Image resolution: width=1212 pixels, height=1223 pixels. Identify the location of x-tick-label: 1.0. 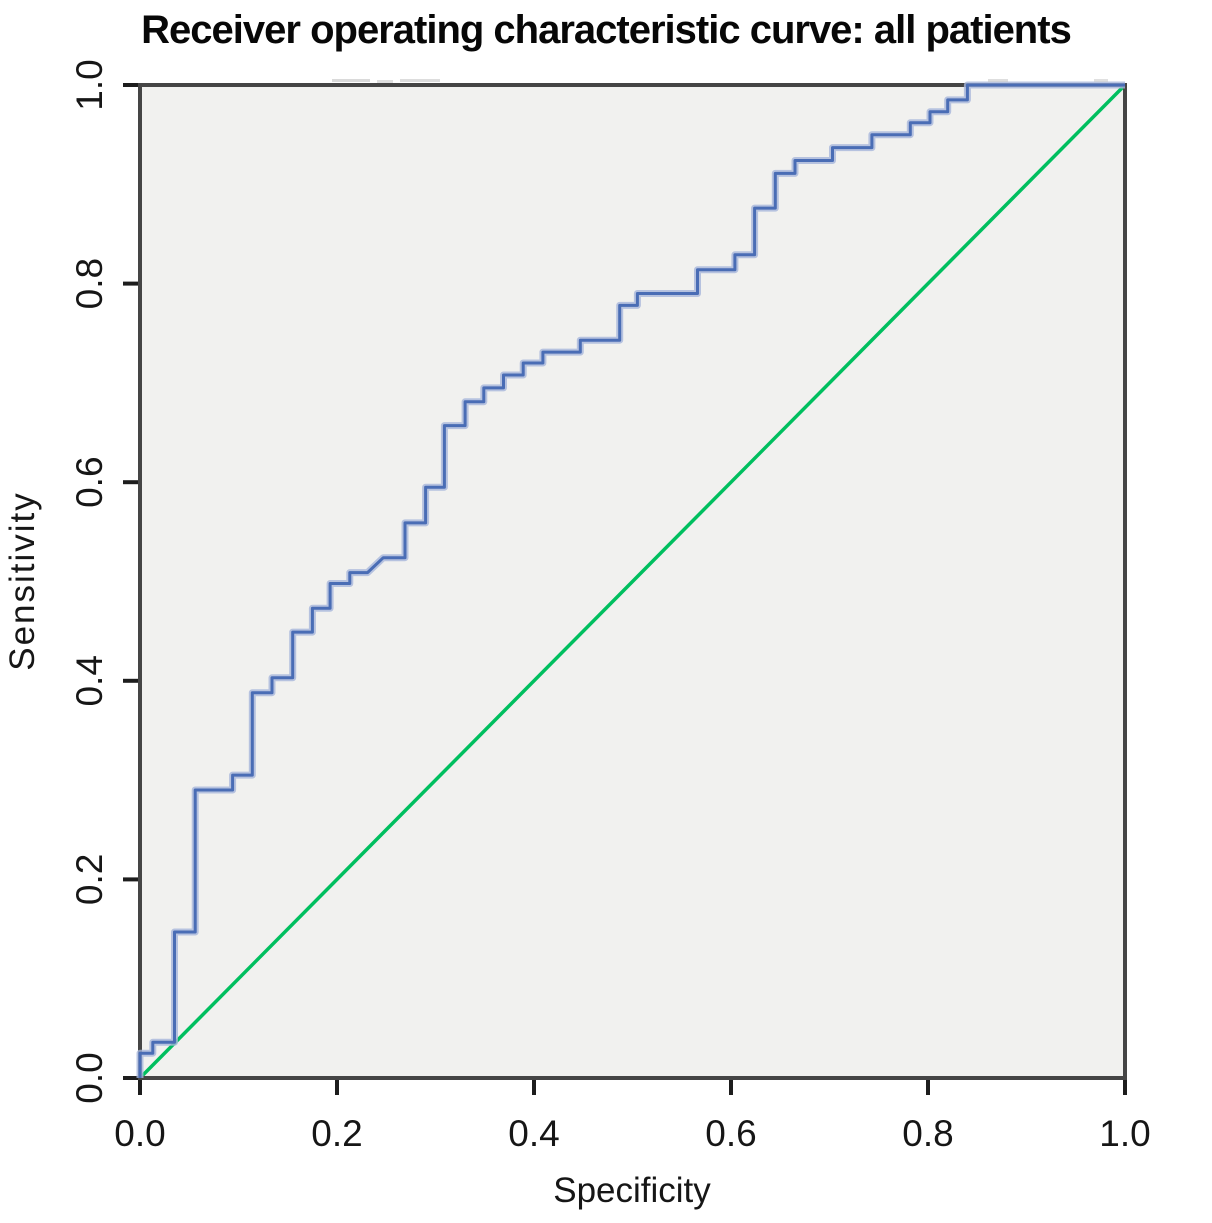
(1124, 1133).